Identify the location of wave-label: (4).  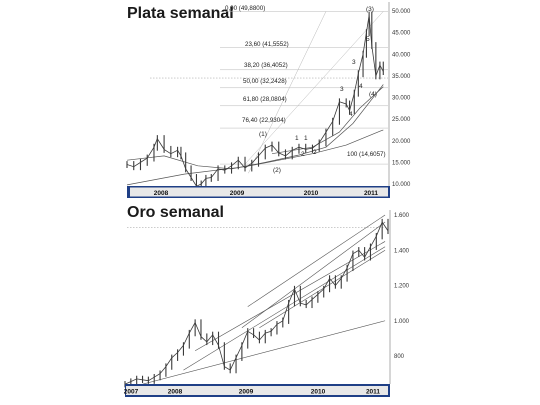
(373, 94).